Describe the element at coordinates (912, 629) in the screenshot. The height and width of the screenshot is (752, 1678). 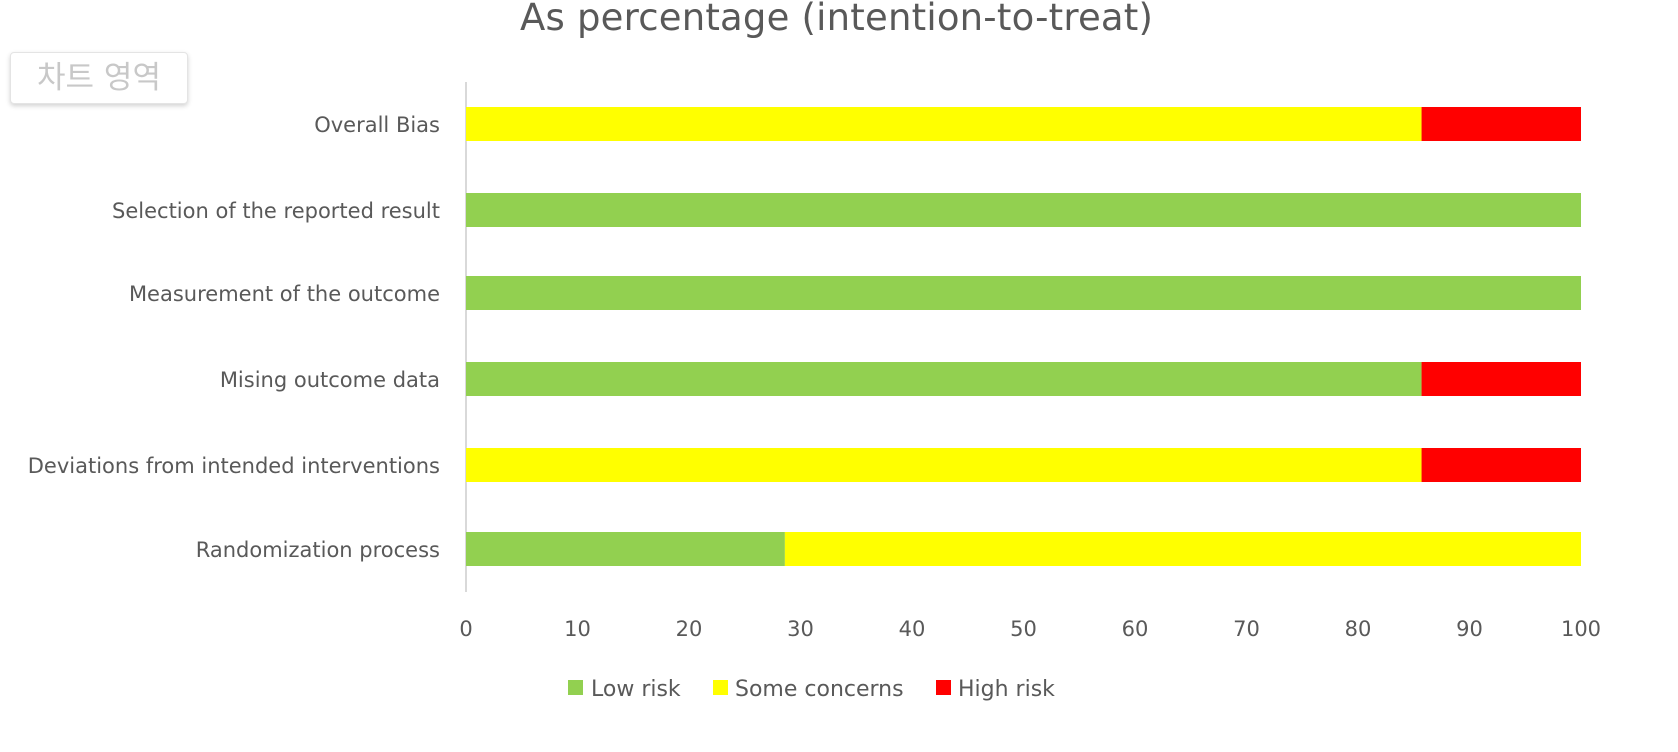
I see `x-tick-label-40: 40` at that location.